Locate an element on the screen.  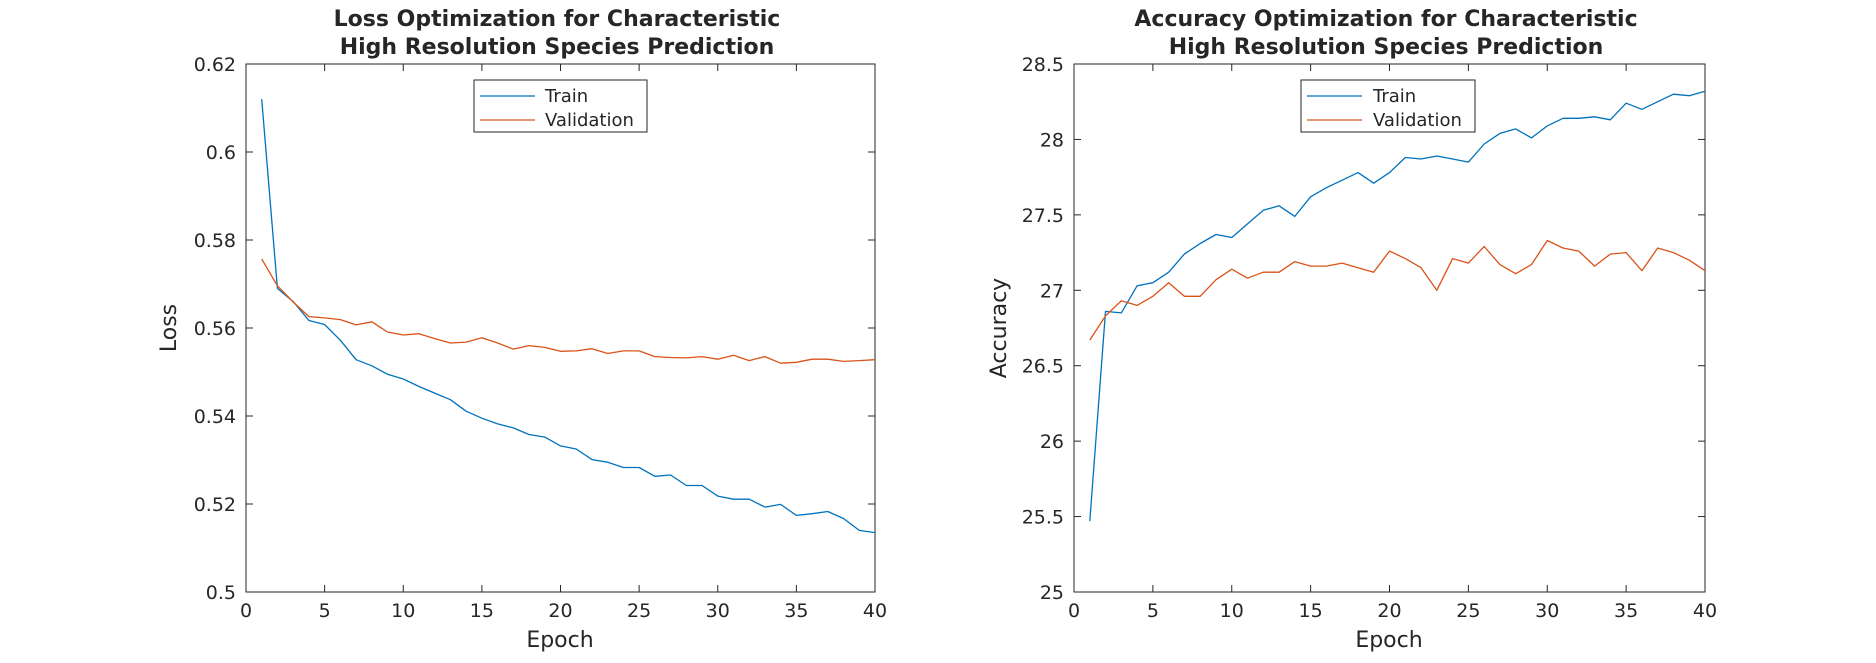
accuracy-y-tick-label: 28 is located at coordinates (1052, 140).